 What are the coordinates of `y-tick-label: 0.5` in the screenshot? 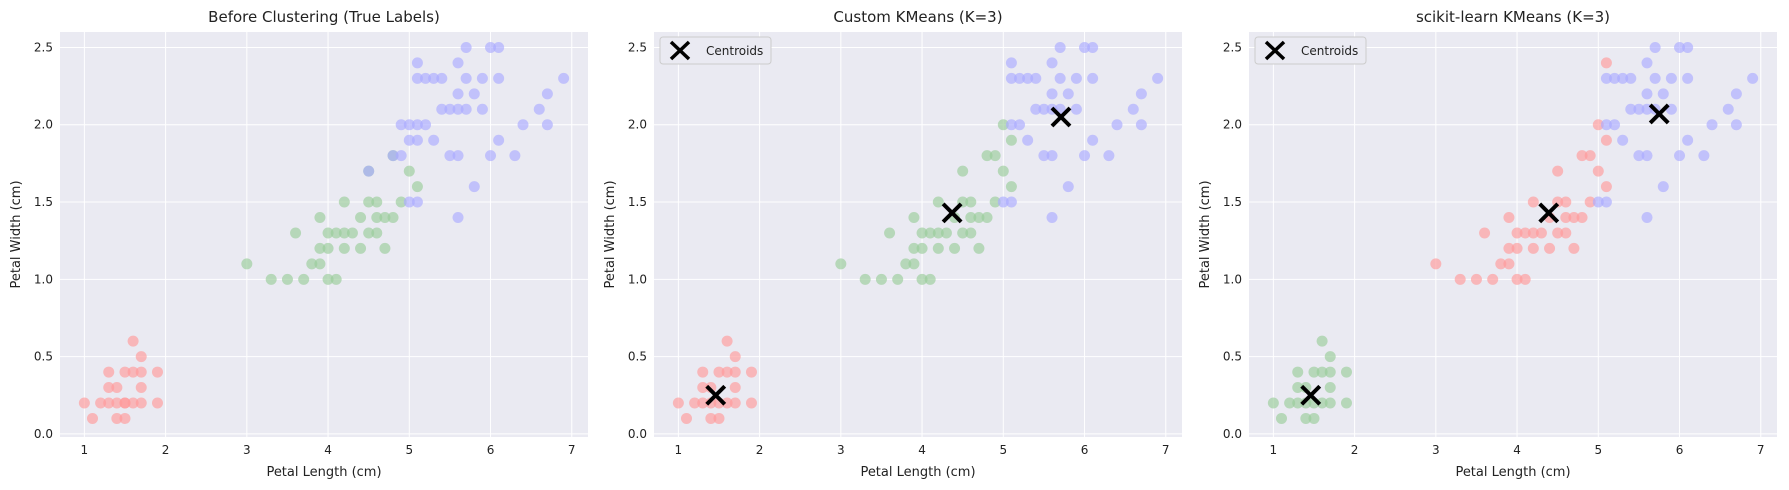 It's located at (43, 357).